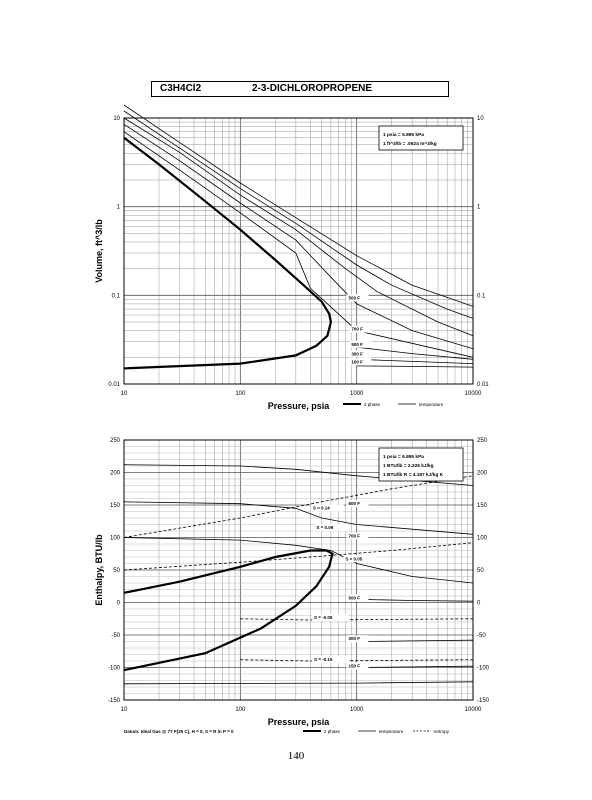  What do you see at coordinates (480, 571) in the screenshot?
I see `y-tick-label-right: 50` at bounding box center [480, 571].